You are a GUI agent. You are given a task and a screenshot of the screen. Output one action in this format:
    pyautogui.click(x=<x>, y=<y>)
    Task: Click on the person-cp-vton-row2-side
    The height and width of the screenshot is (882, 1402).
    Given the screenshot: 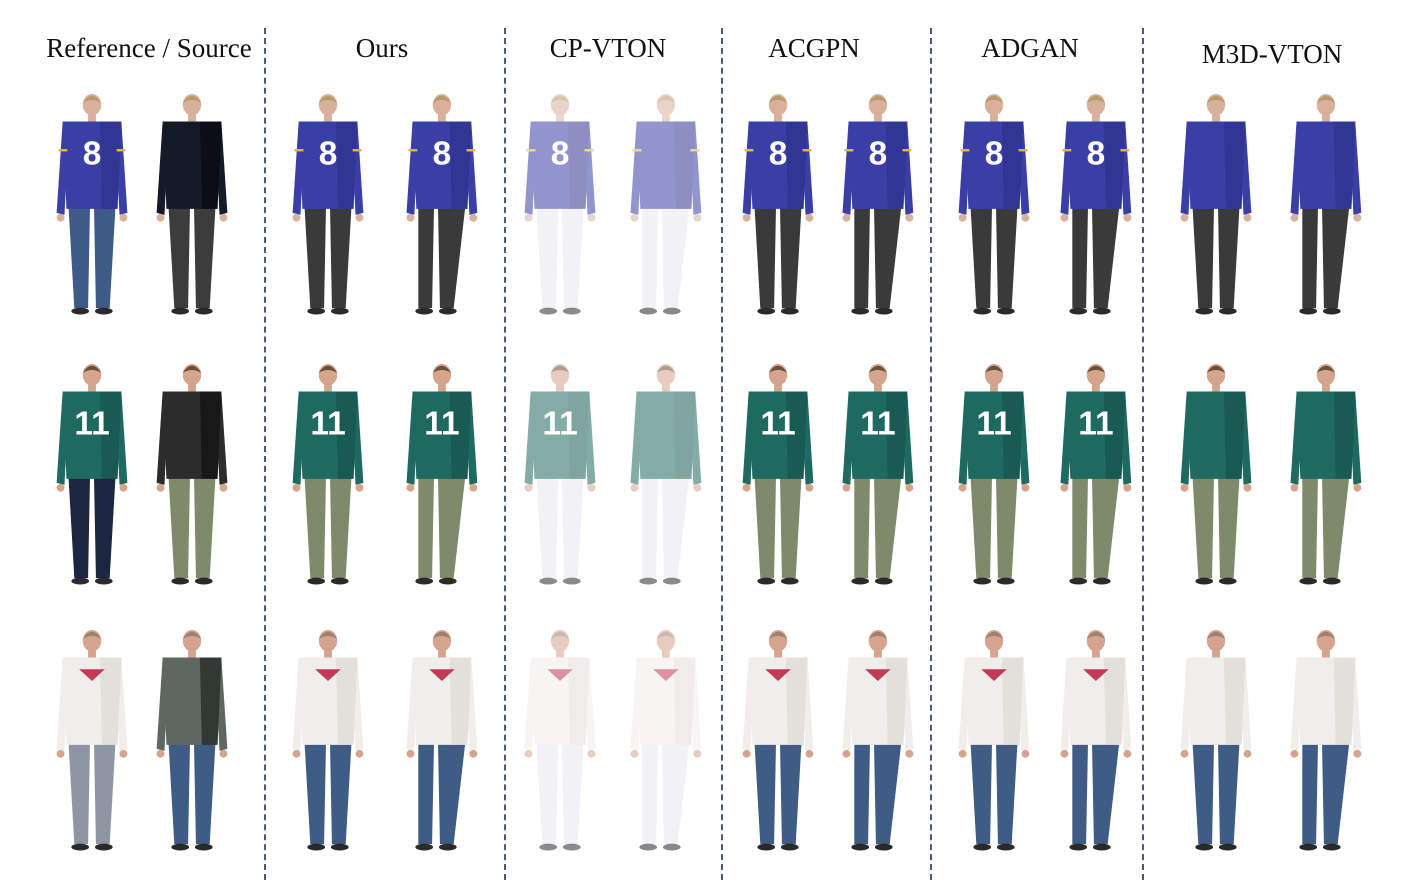 What is the action you would take?
    pyautogui.click(x=666, y=474)
    